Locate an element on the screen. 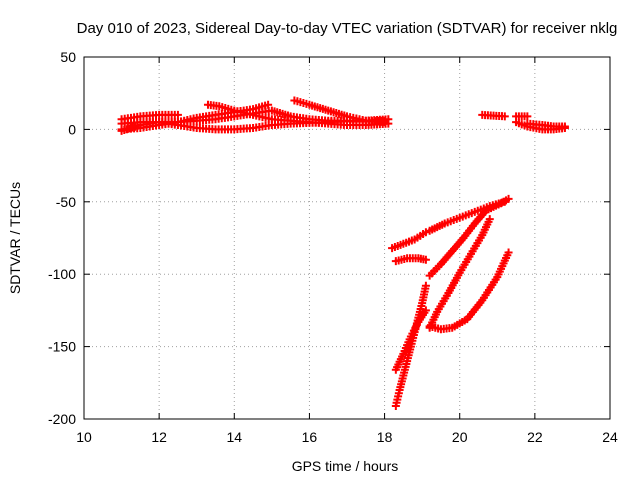  y-tick-label: -100 is located at coordinates (62, 274).